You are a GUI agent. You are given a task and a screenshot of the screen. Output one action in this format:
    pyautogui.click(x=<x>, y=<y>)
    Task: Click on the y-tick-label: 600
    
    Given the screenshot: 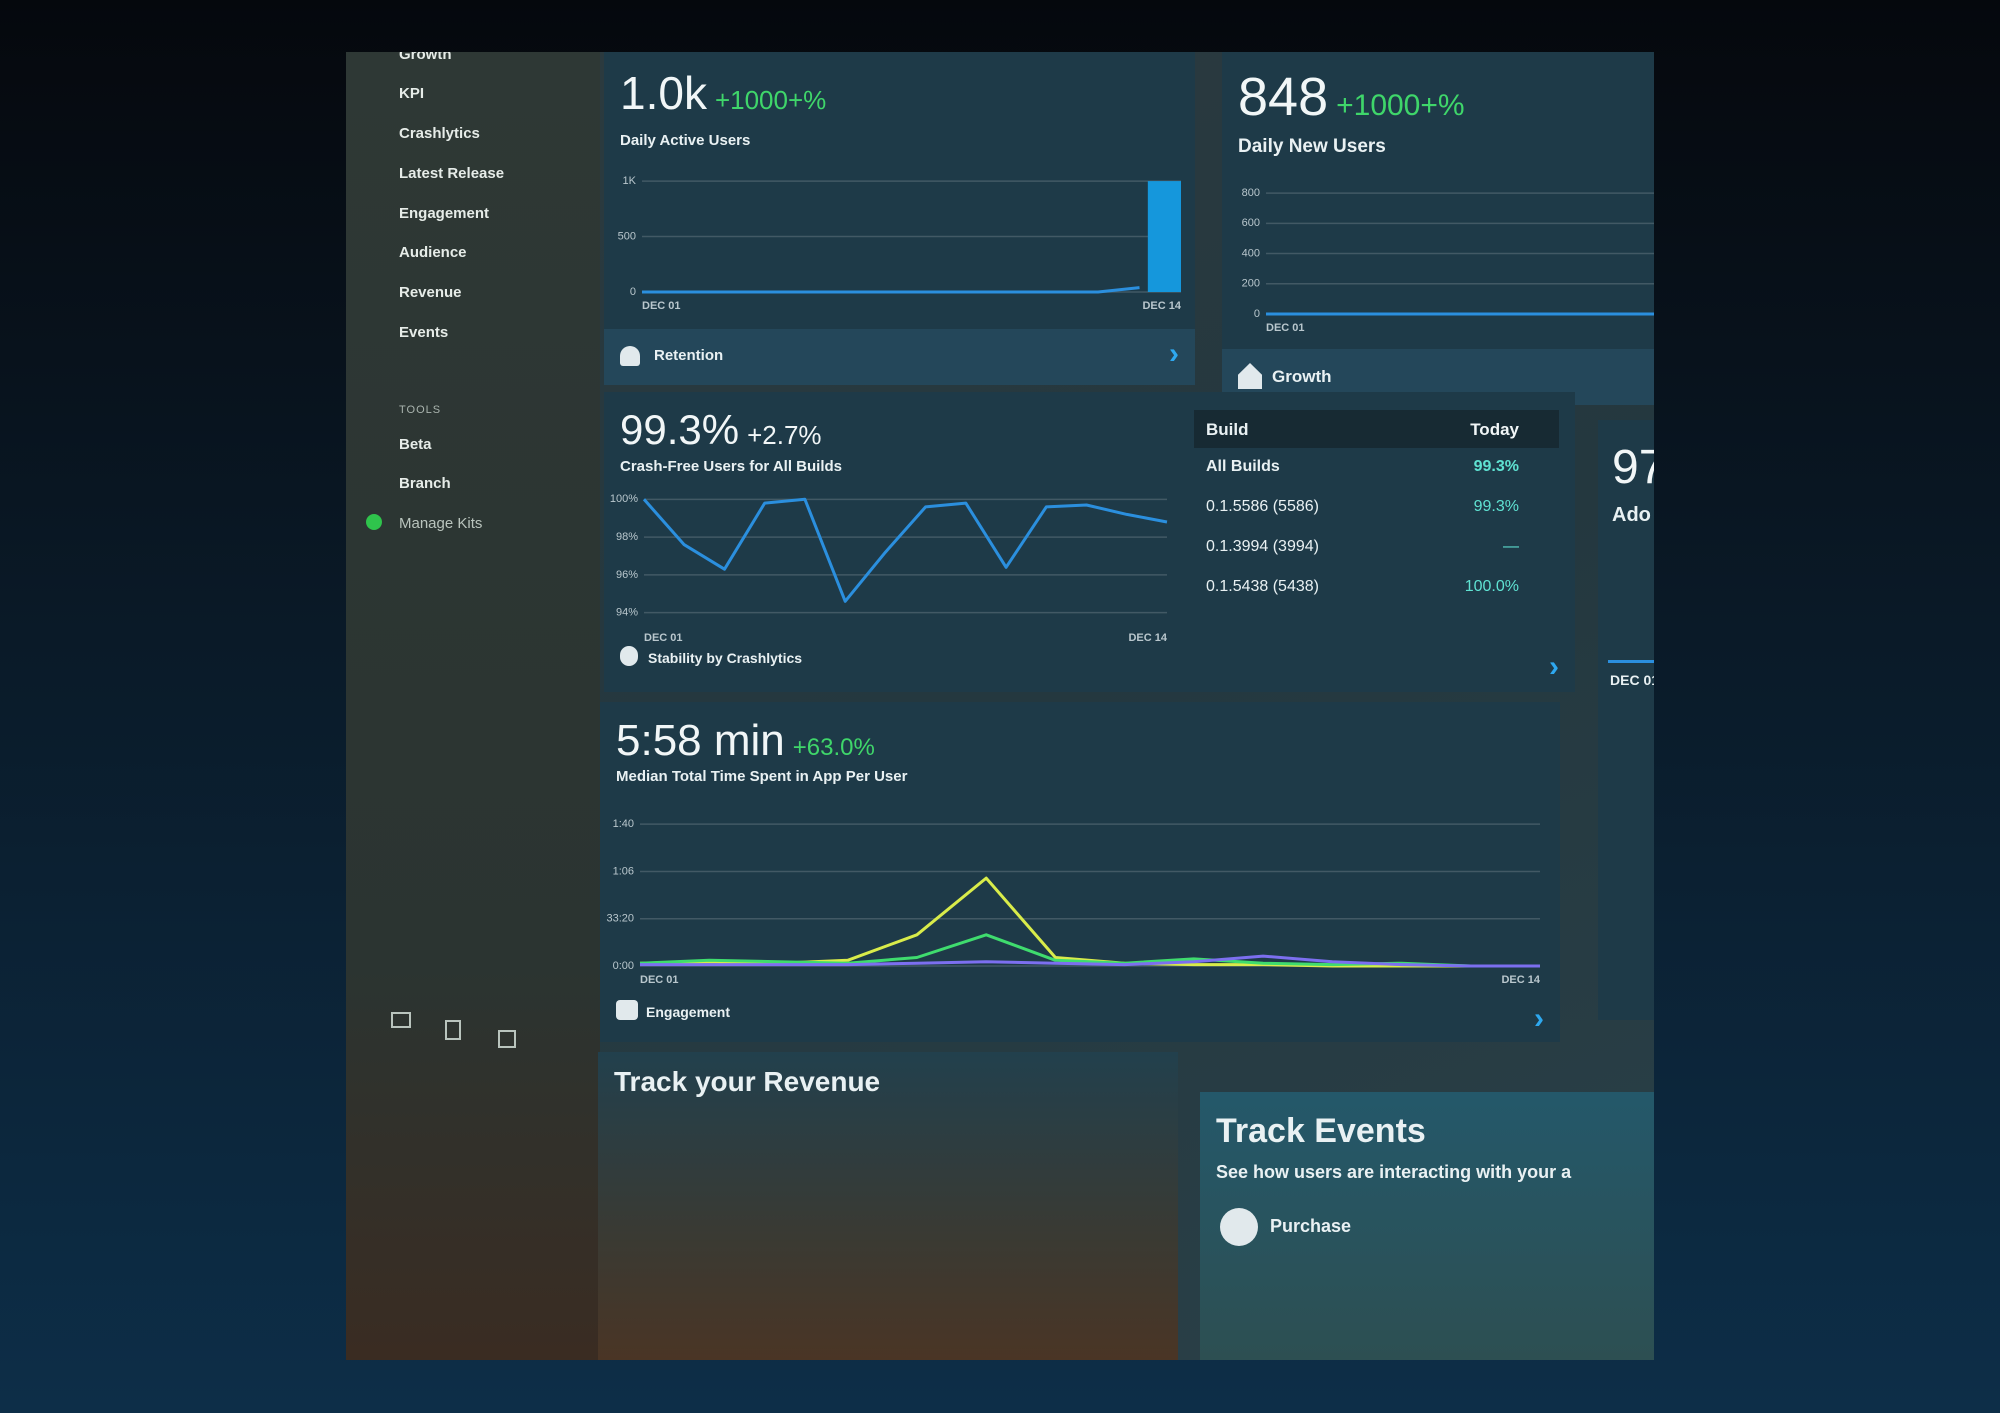 What is the action you would take?
    pyautogui.click(x=1251, y=223)
    